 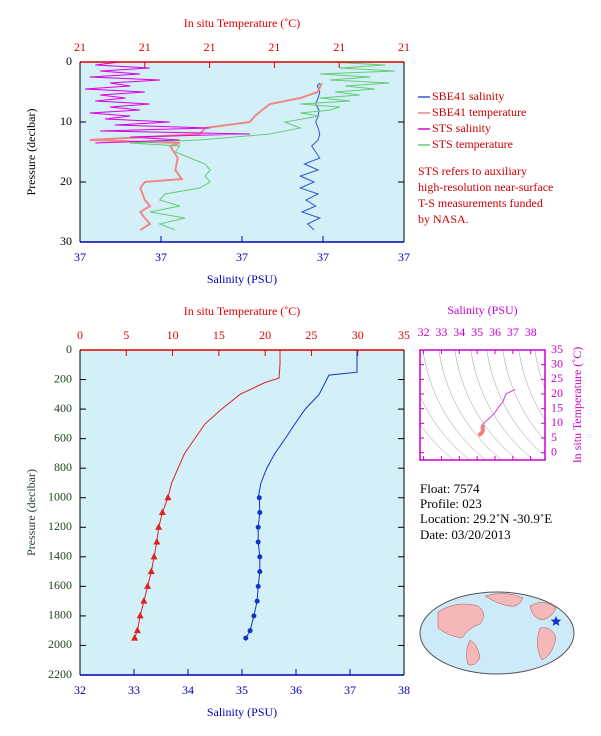 What do you see at coordinates (465, 534) in the screenshot?
I see `date: Date: 03/20/2013` at bounding box center [465, 534].